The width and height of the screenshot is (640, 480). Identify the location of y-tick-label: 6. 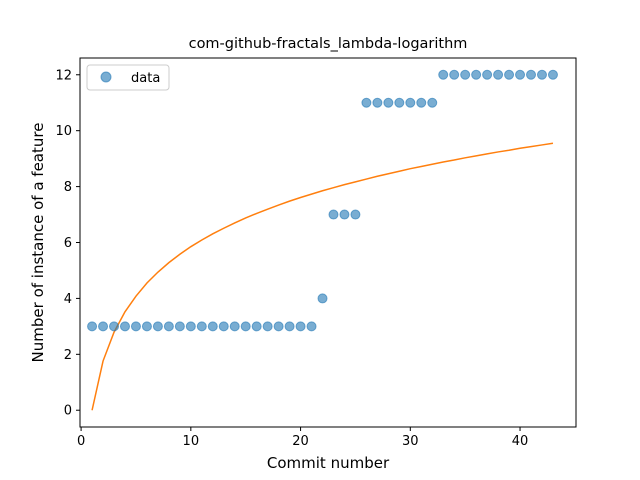
(68, 243).